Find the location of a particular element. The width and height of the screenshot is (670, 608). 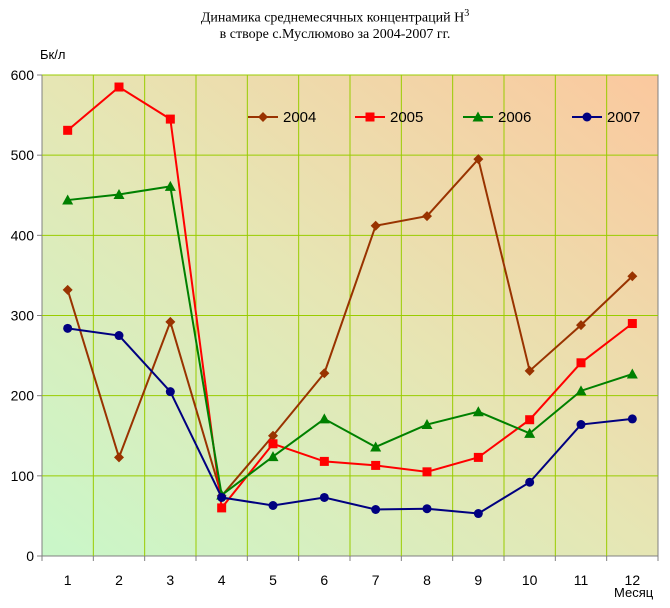

y-tick-label: 100 is located at coordinates (23, 476).